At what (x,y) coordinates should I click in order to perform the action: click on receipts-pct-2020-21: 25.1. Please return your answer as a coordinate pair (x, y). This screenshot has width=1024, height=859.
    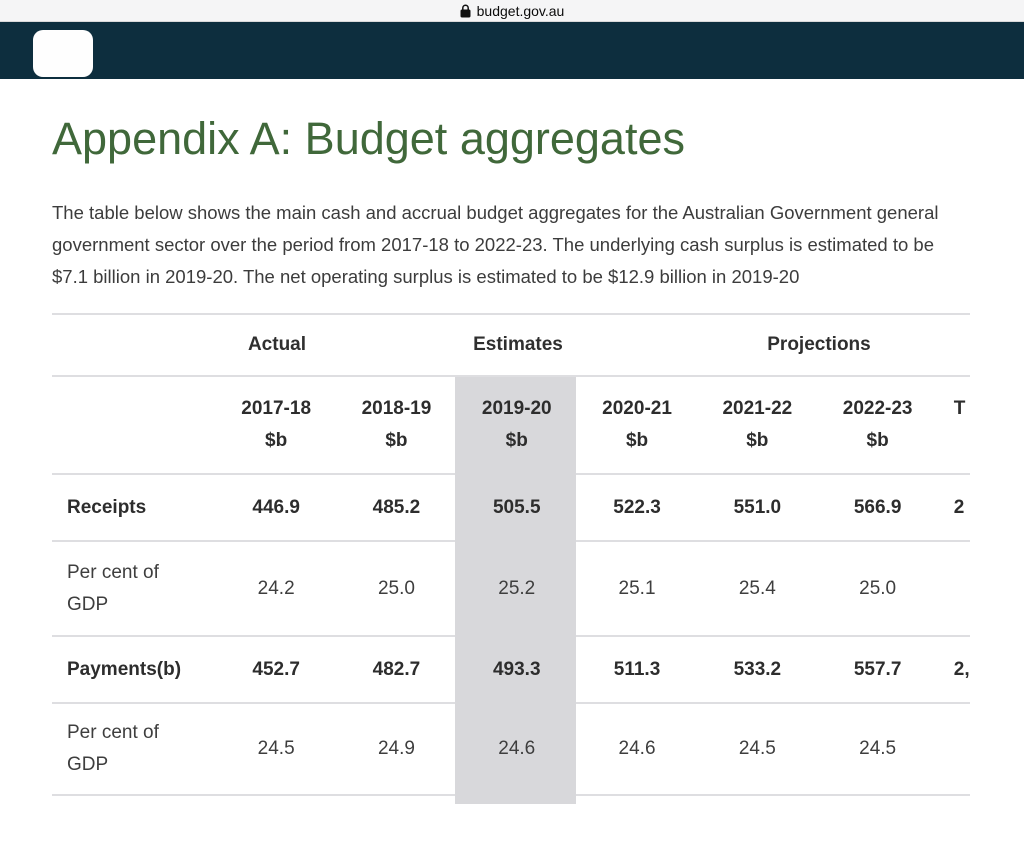
    Looking at the image, I should click on (637, 588).